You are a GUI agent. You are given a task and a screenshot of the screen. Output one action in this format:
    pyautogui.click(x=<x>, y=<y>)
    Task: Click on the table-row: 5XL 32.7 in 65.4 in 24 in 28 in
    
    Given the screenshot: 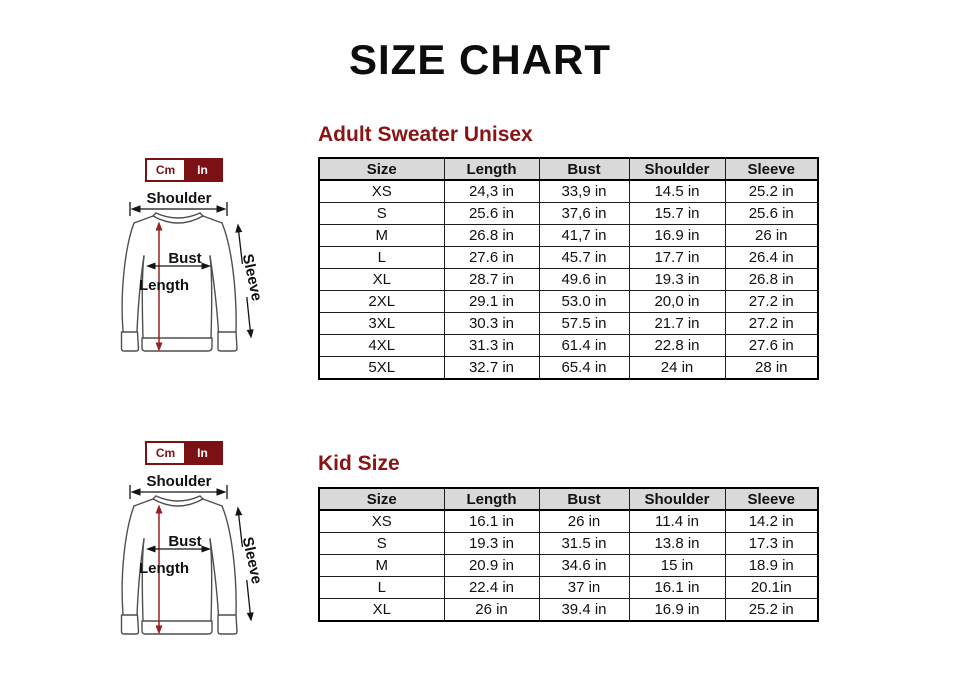 What is the action you would take?
    pyautogui.click(x=568, y=368)
    